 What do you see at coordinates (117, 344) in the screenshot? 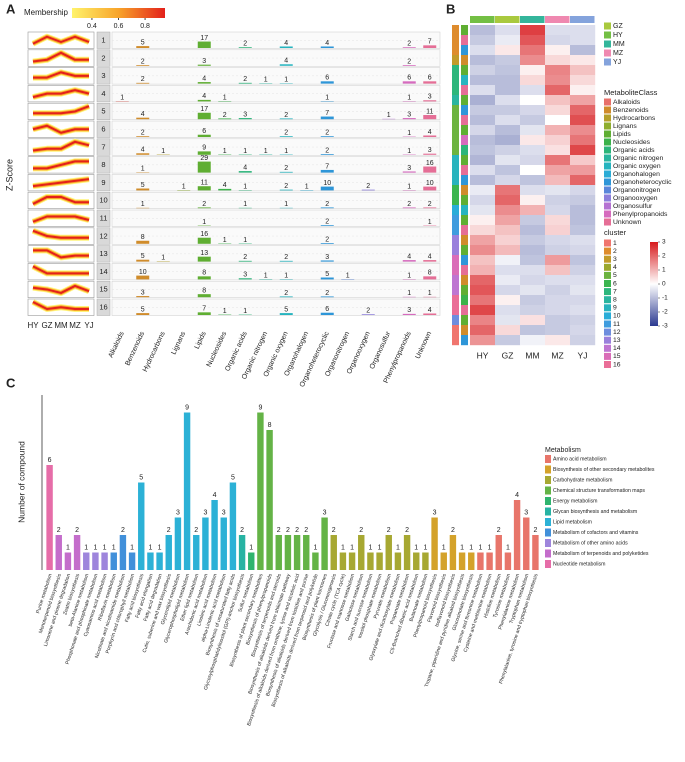
I see `x-tick-label: Alkaloids` at bounding box center [117, 344].